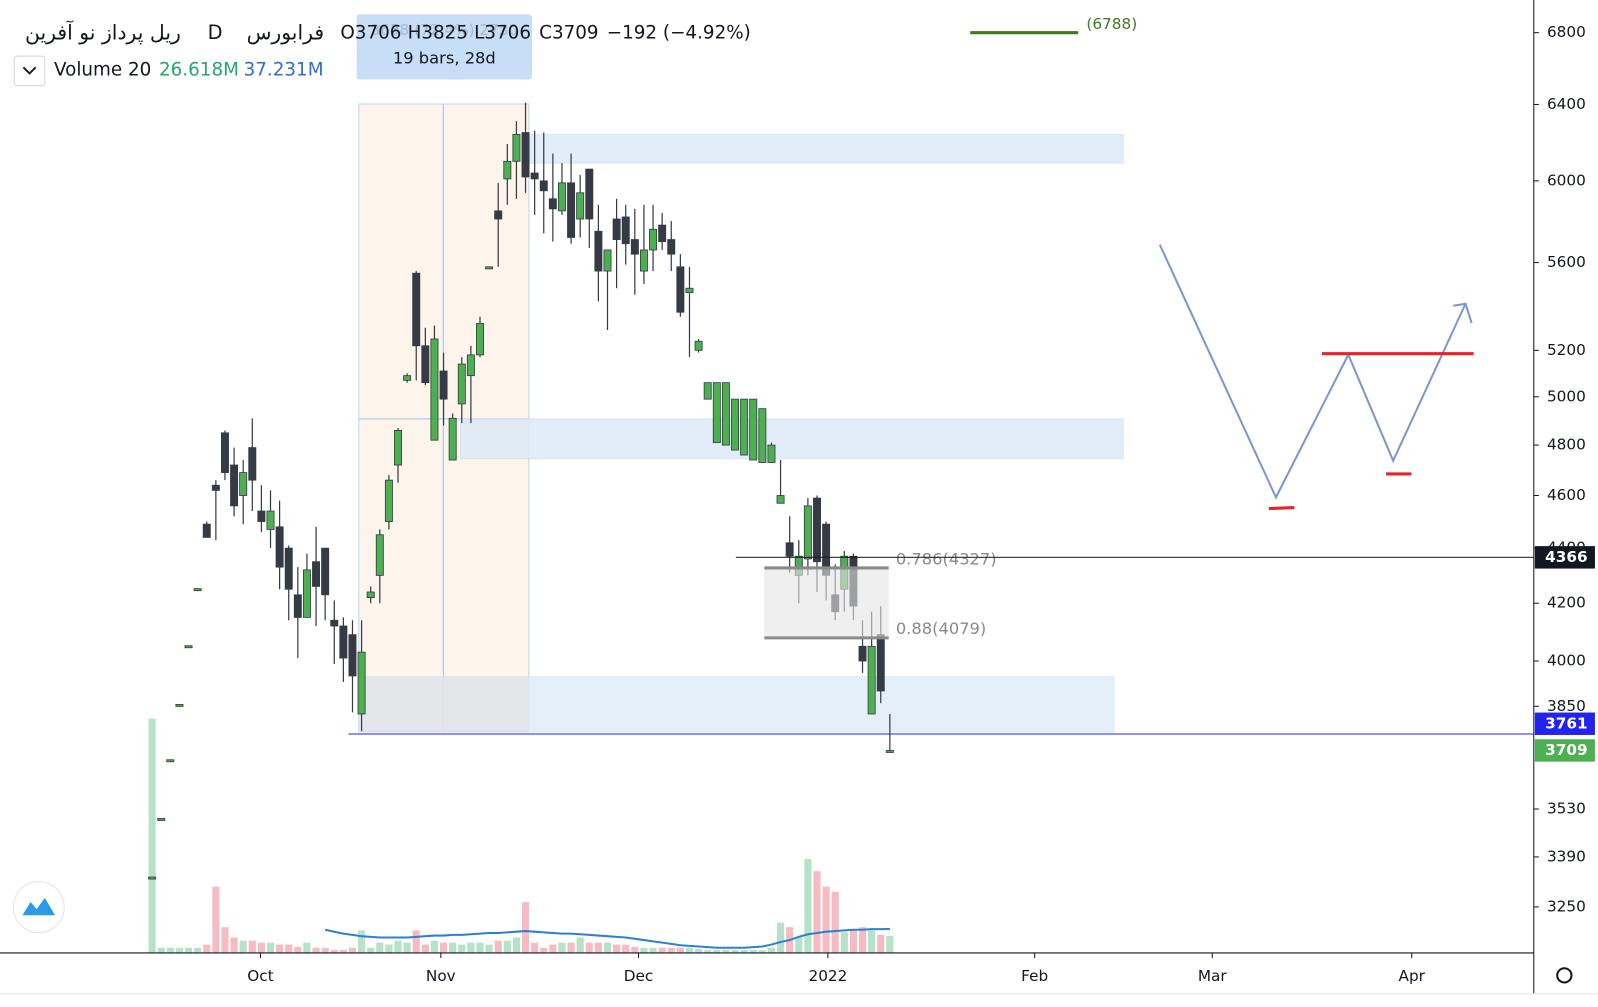 The image size is (1598, 1007). What do you see at coordinates (443, 704) in the screenshot?
I see `zone-overlap` at bounding box center [443, 704].